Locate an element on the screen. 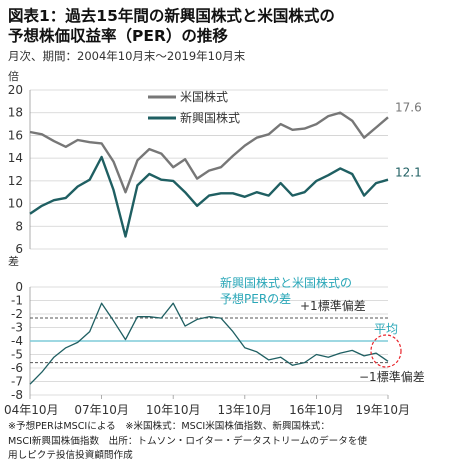 The image size is (455, 474). legend-label-us: 米国株式 is located at coordinates (204, 96).